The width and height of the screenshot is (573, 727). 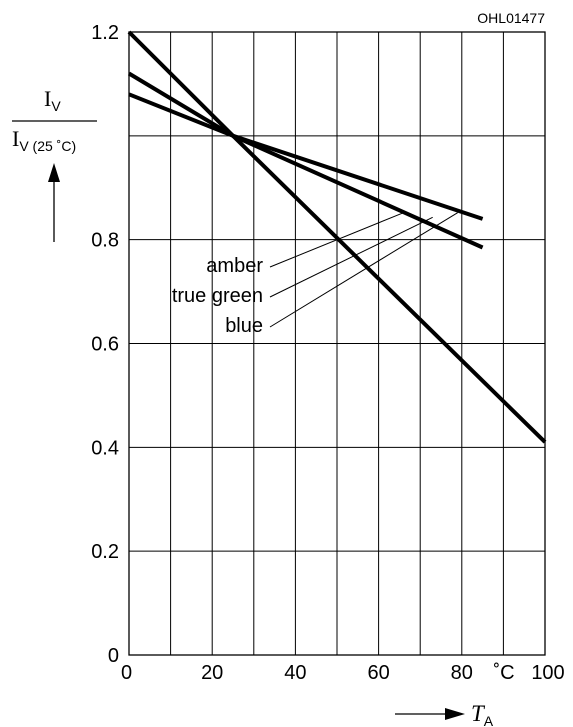 I want to click on y-label-numerator: IV, so click(x=52, y=100).